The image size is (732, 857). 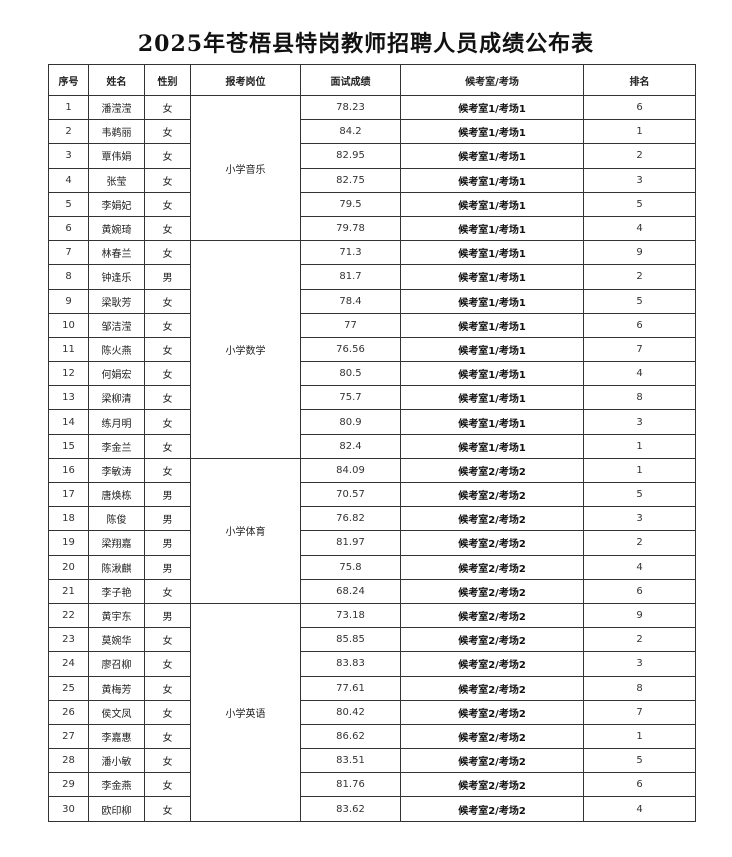 I want to click on rank: 6, so click(x=639, y=785).